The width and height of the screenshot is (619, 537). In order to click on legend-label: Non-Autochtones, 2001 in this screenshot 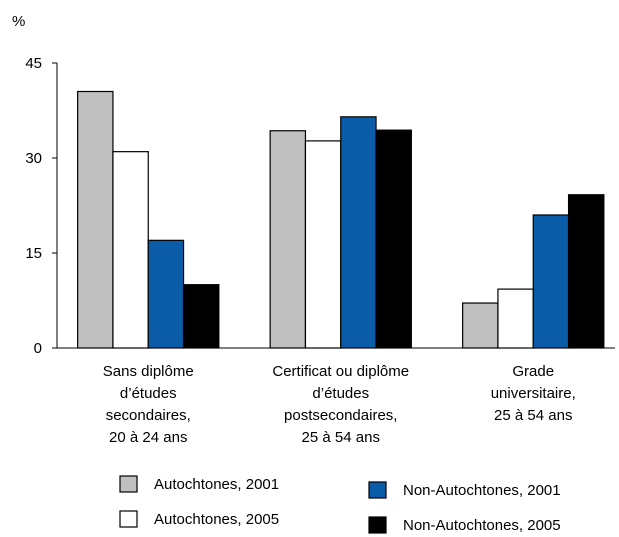, I will do `click(482, 490)`.